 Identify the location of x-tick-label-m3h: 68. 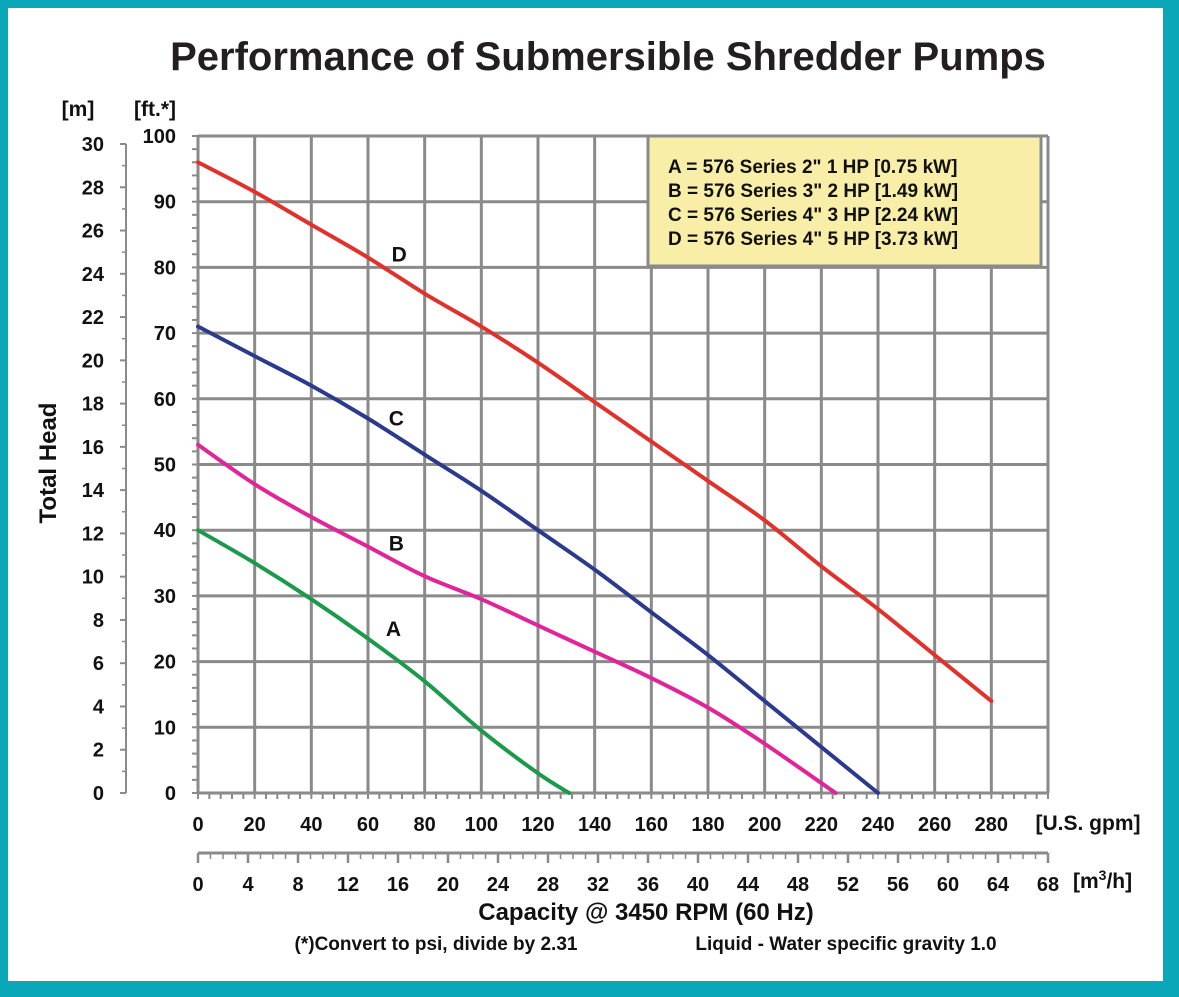
(1048, 885).